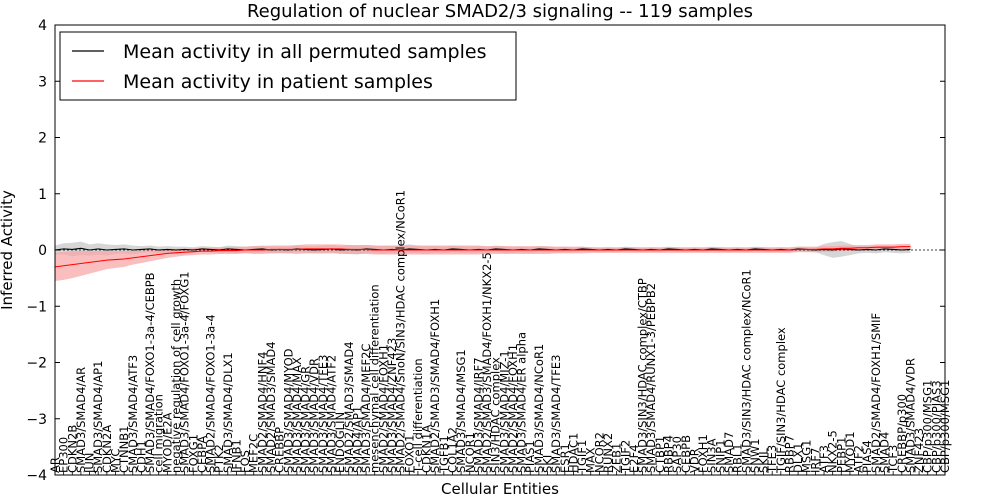  What do you see at coordinates (167, 442) in the screenshot?
I see `entity-label: MYOD/E2A` at bounding box center [167, 442].